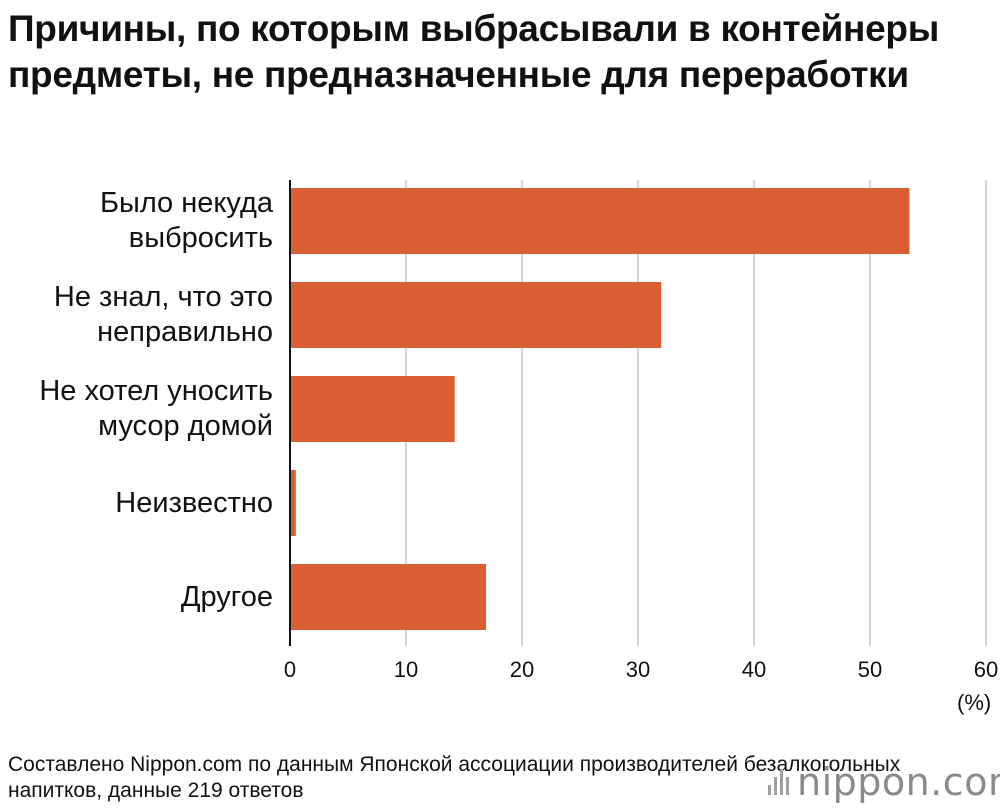  Describe the element at coordinates (136, 315) in the screenshot. I see `category-label: Не знал, что это неправильно` at that location.